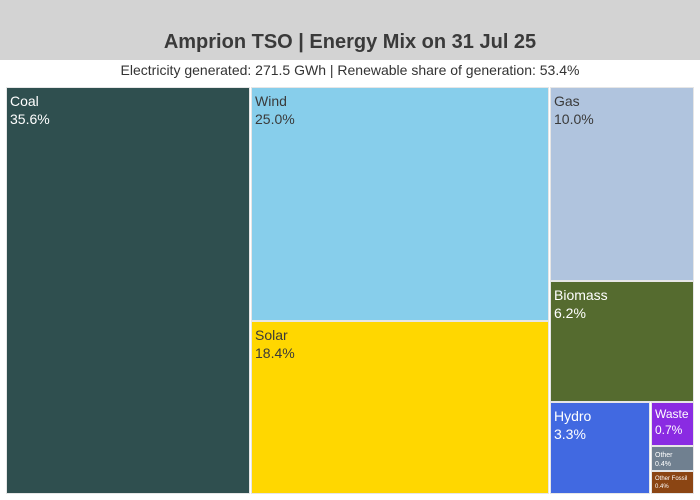 The image size is (700, 500). I want to click on tile-percent: 3.3%, so click(570, 434).